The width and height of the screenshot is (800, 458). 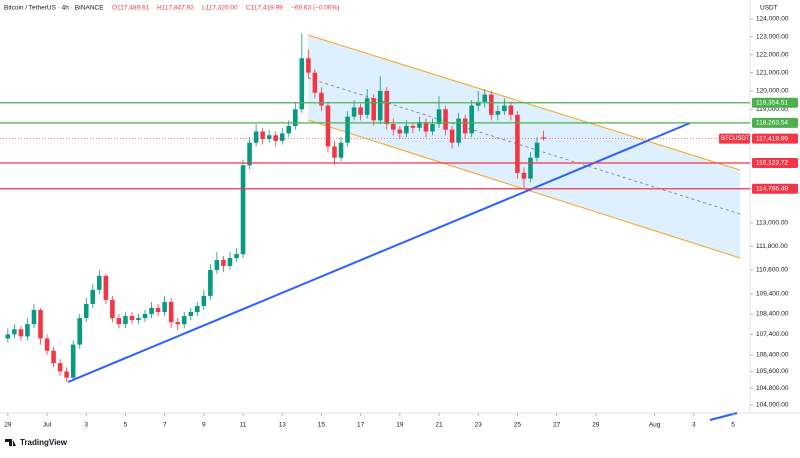 I want to click on x-tick-label: 13, so click(x=283, y=425).